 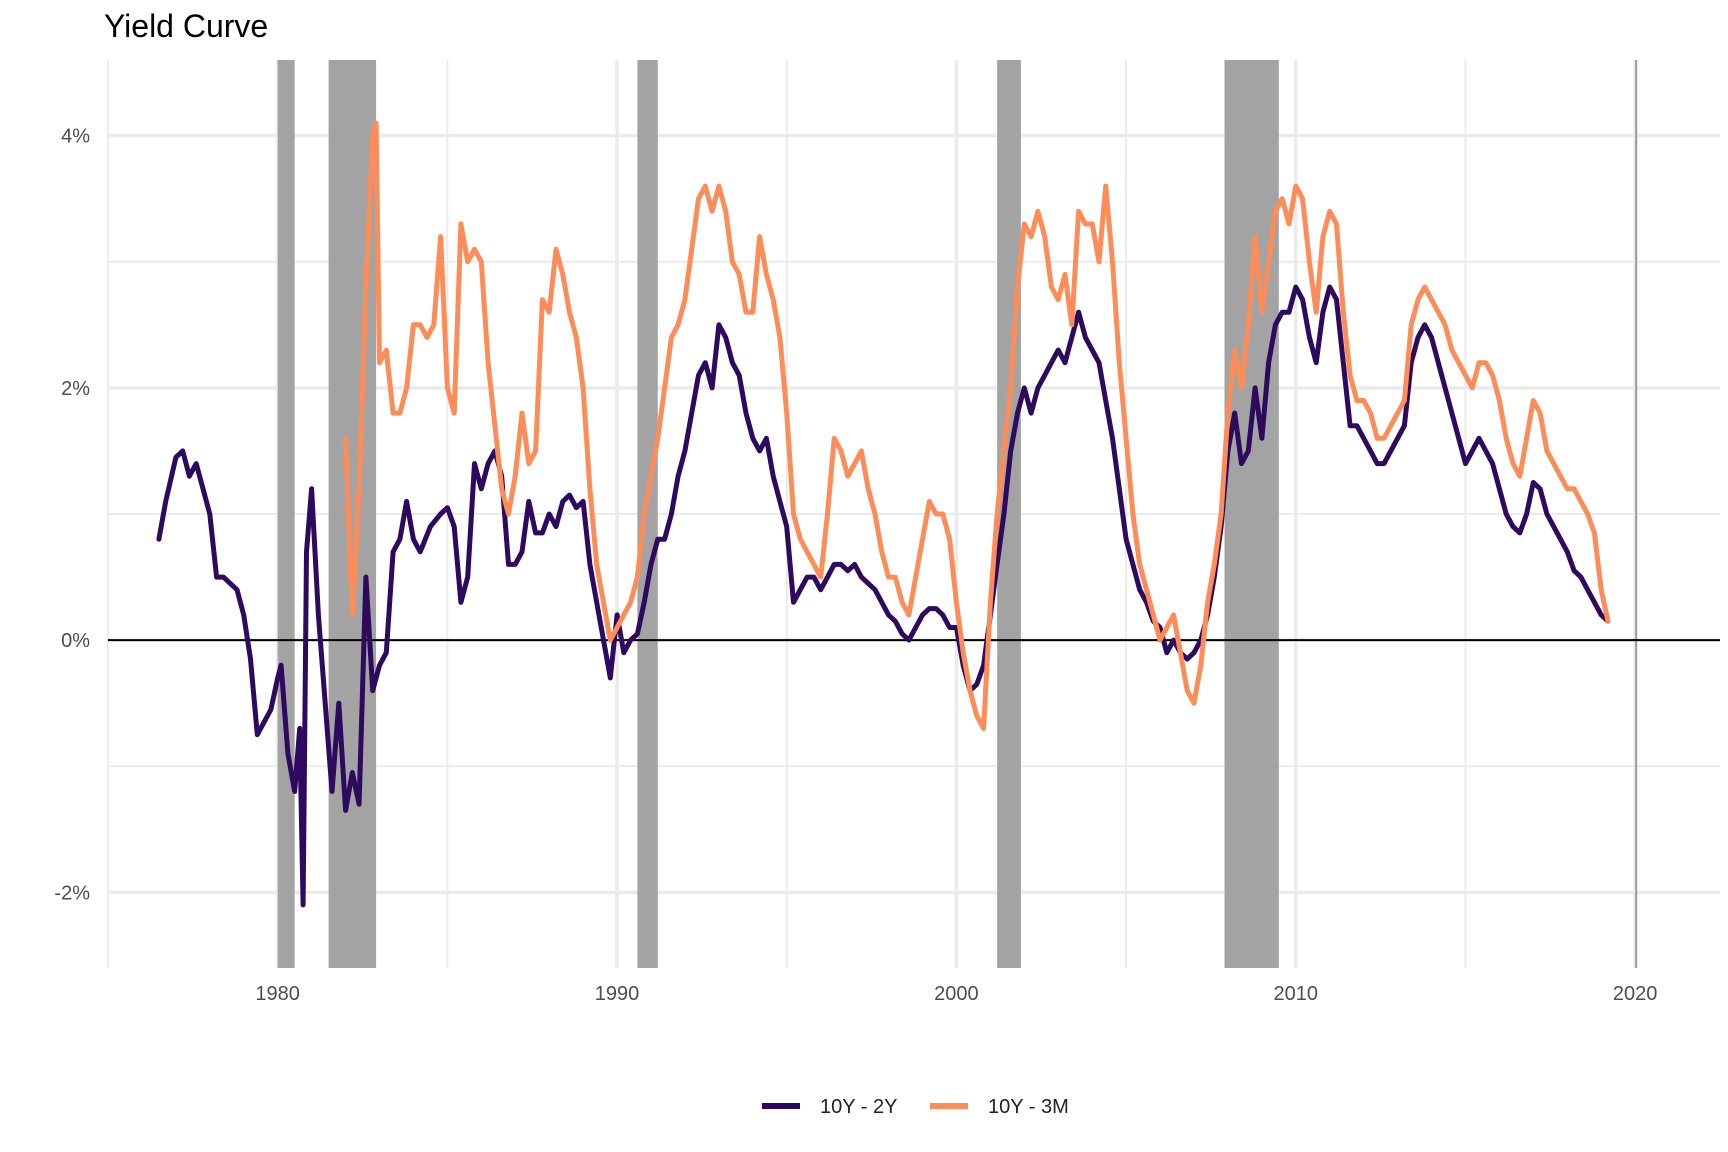 What do you see at coordinates (1028, 1107) in the screenshot?
I see `legend-label: 10Y - 3M` at bounding box center [1028, 1107].